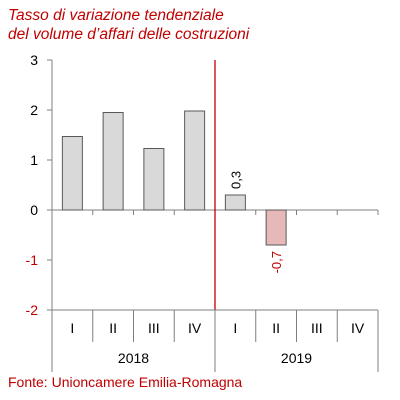 Image resolution: width=400 pixels, height=400 pixels. Describe the element at coordinates (116, 15) in the screenshot. I see `chart-title-line-1: Tasso di variazione tendenziale` at that location.